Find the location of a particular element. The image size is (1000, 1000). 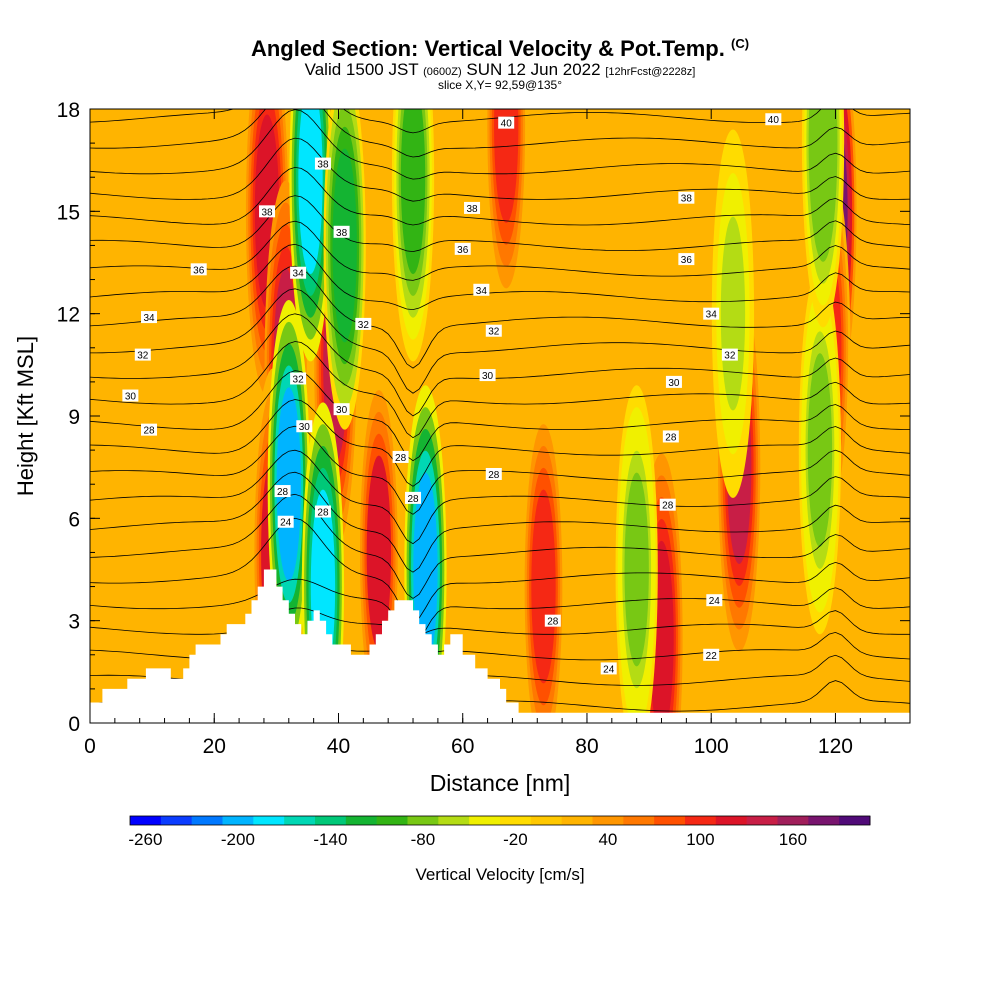

colorbar-tick-label: -260 is located at coordinates (145, 839).